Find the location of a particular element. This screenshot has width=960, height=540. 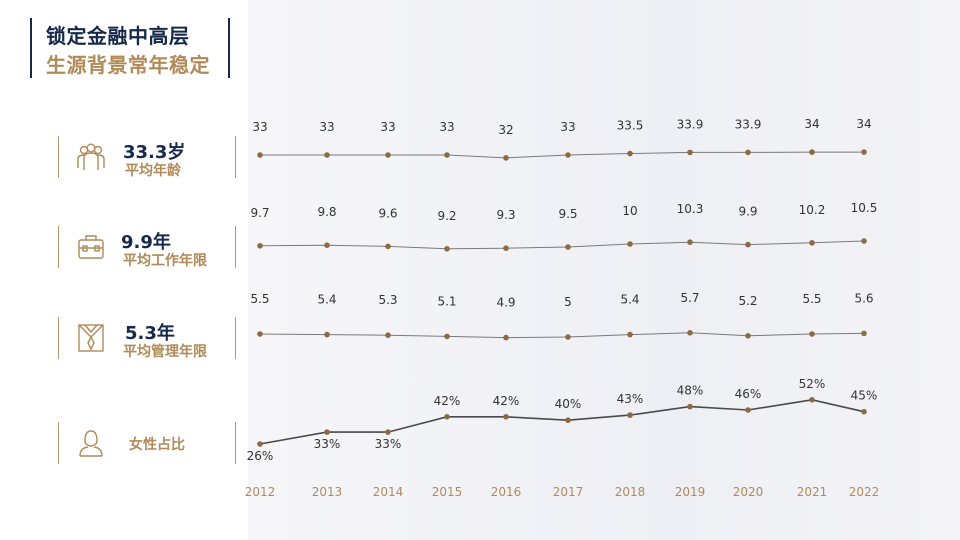

series-1-point-2020 is located at coordinates (748, 152).